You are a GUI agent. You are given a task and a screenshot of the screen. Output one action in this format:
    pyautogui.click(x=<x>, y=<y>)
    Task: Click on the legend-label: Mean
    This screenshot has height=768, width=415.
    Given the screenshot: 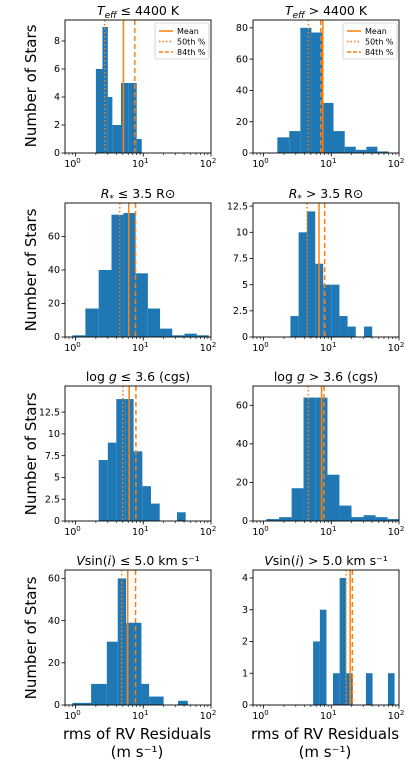 What is the action you would take?
    pyautogui.click(x=376, y=31)
    